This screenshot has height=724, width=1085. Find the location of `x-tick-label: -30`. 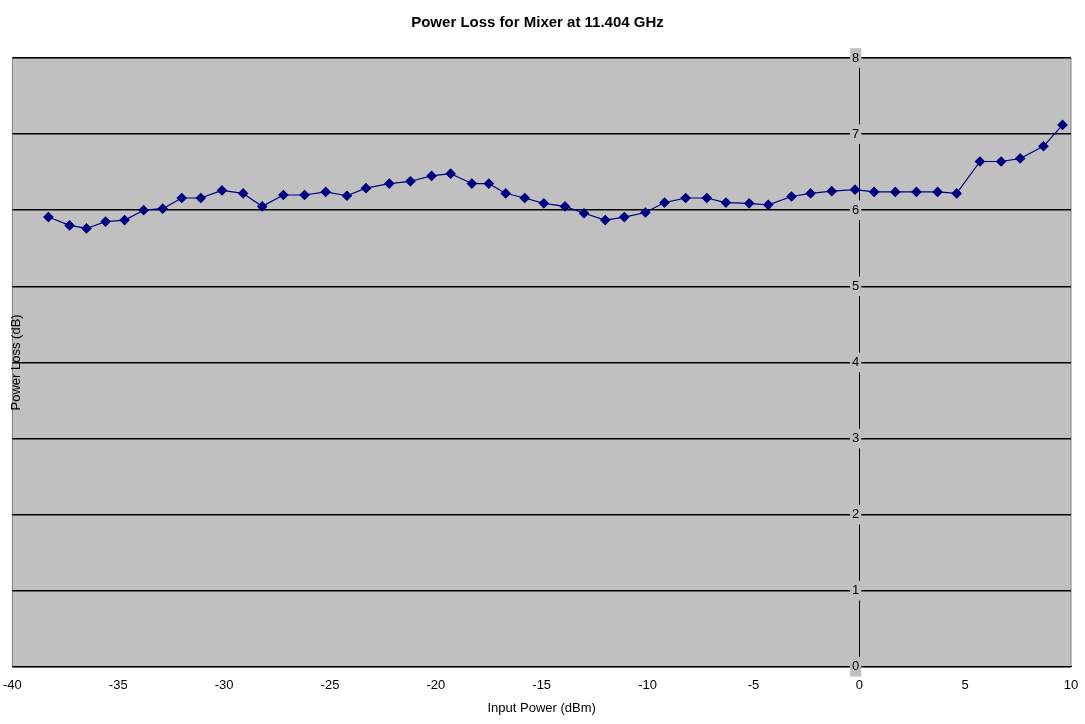

x-tick-label: -30 is located at coordinates (224, 685).